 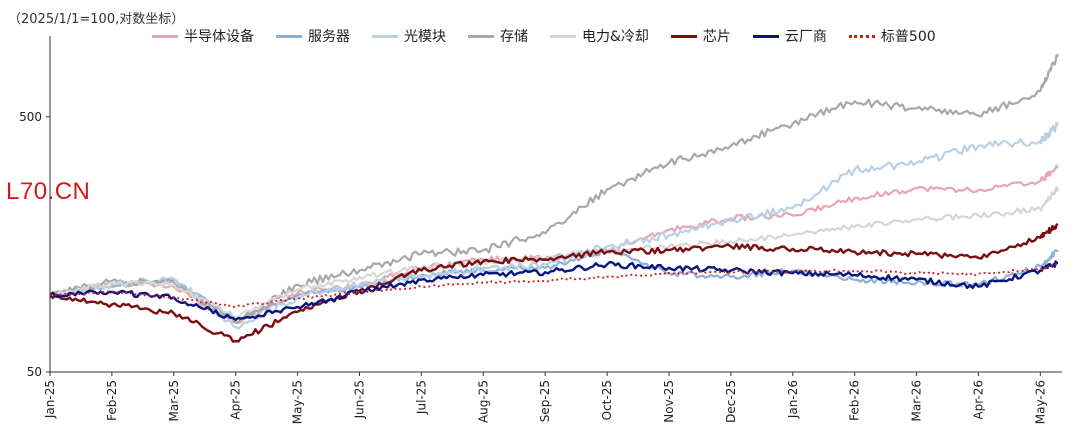 I want to click on legend-label: 云厂商, so click(x=805, y=37).